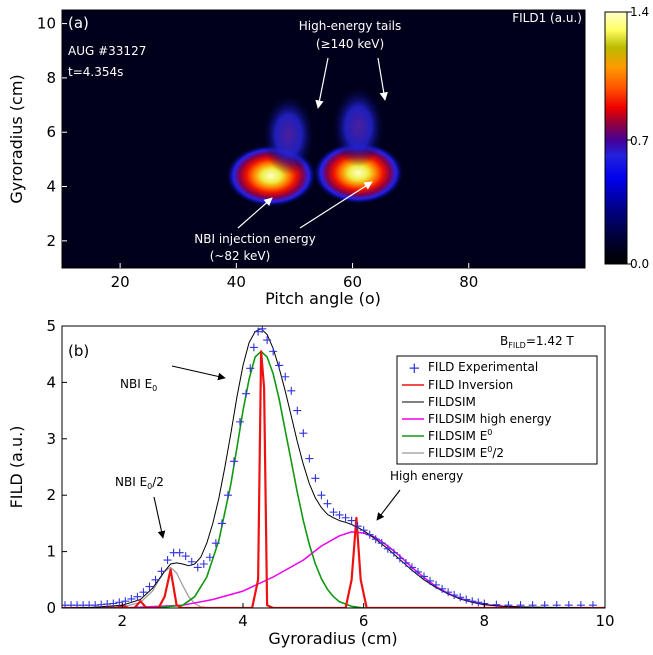 The image size is (653, 655). What do you see at coordinates (388, 505) in the screenshot?
I see `high-energy-arrow` at bounding box center [388, 505].